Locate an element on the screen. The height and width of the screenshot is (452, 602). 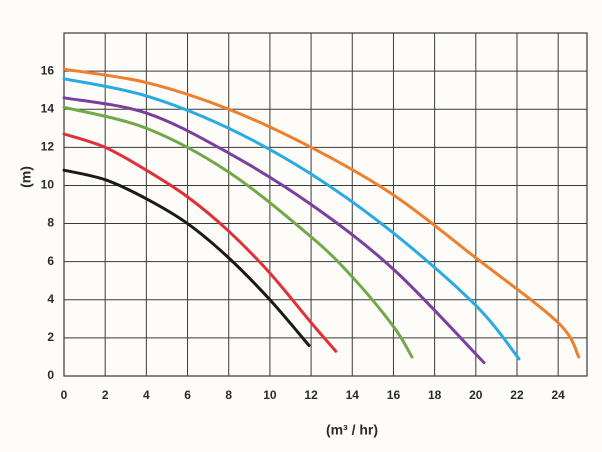
x-tick-label: 12 is located at coordinates (311, 395).